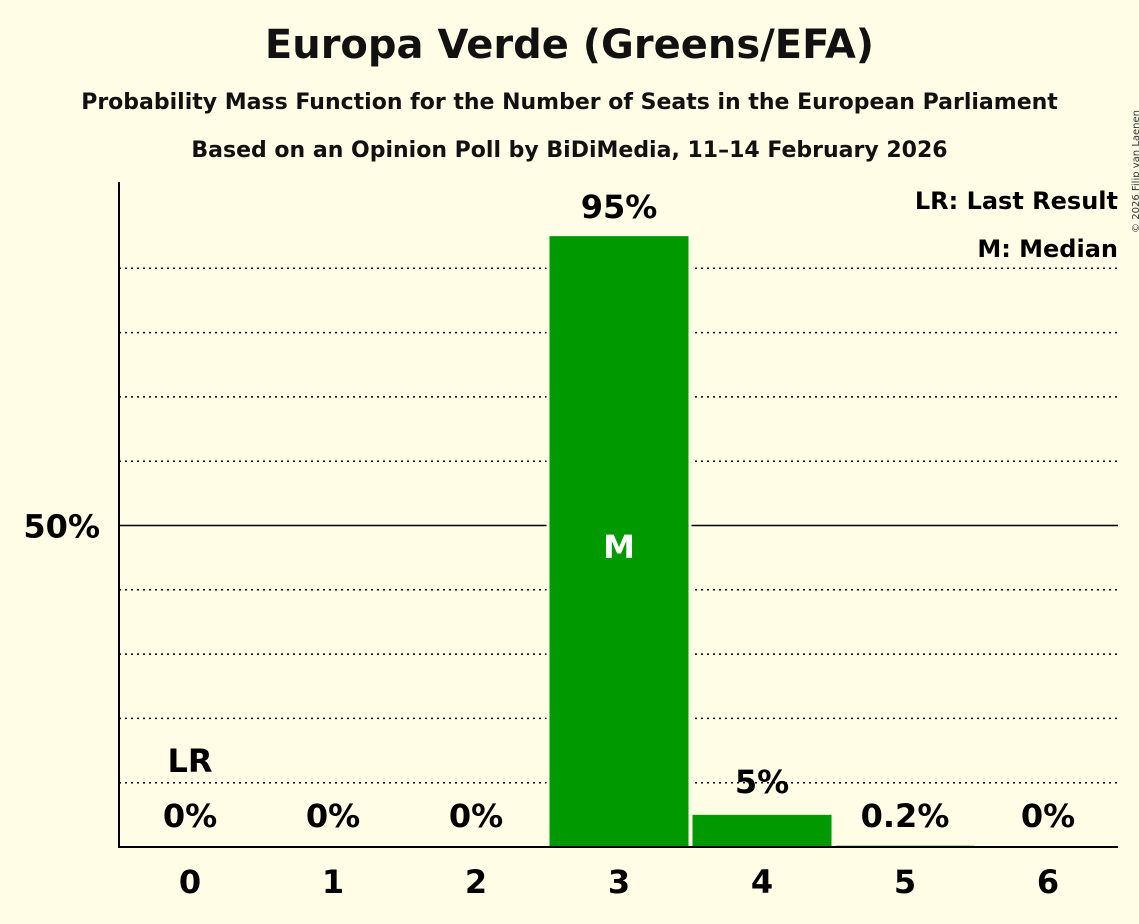 The image size is (1139, 924). What do you see at coordinates (190, 882) in the screenshot?
I see `x-tick-label: 0` at bounding box center [190, 882].